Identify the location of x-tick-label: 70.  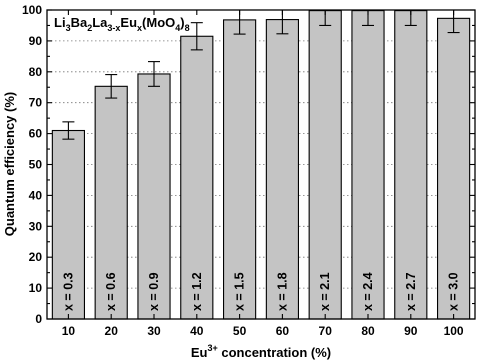
(326, 331).